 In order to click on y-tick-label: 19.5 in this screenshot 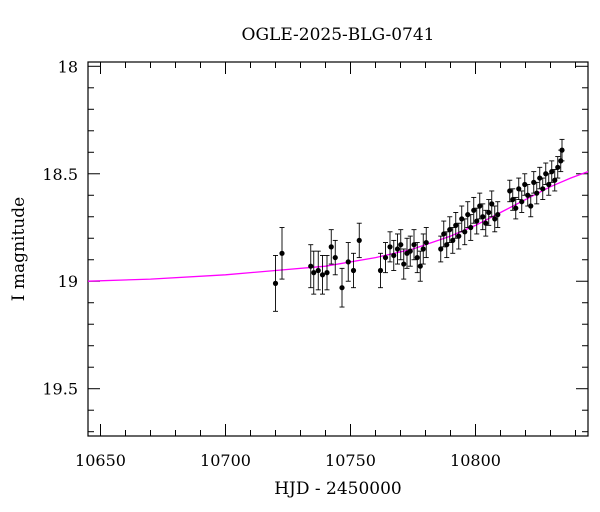, I will do `click(60, 389)`.